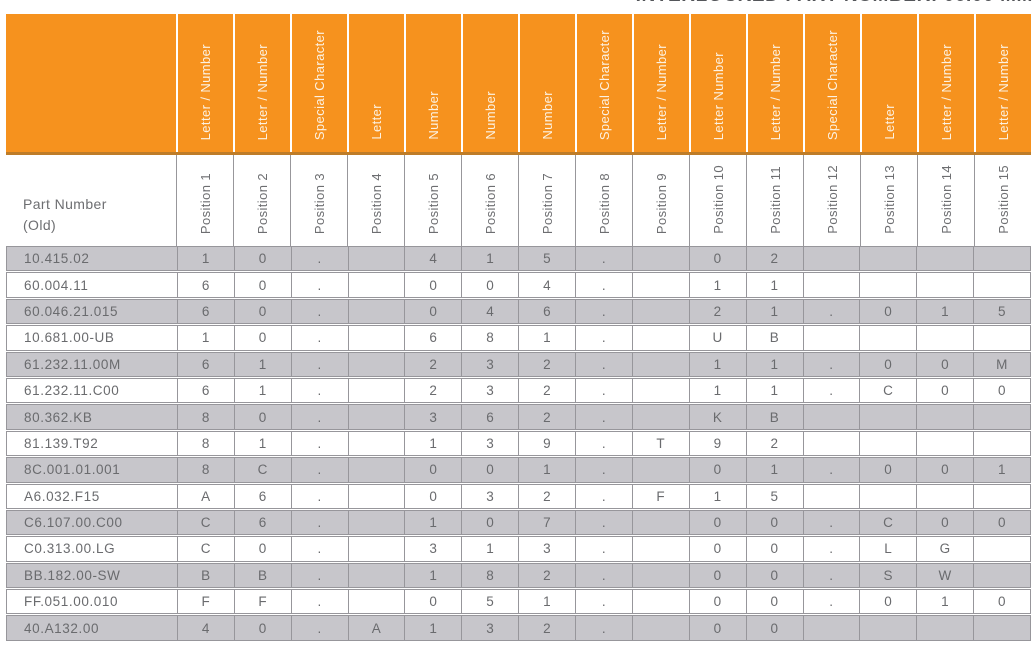 The height and width of the screenshot is (672, 1036). I want to click on table-cell-position-6: 3, so click(489, 364).